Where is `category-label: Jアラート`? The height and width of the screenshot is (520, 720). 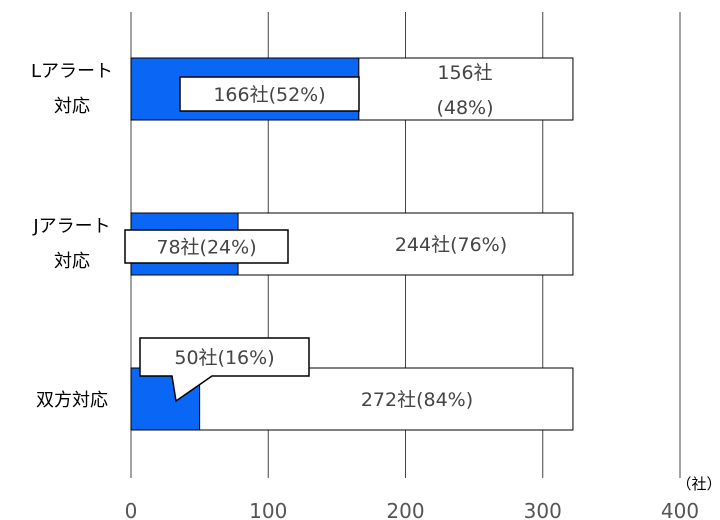 category-label: Jアラート is located at coordinates (71, 226).